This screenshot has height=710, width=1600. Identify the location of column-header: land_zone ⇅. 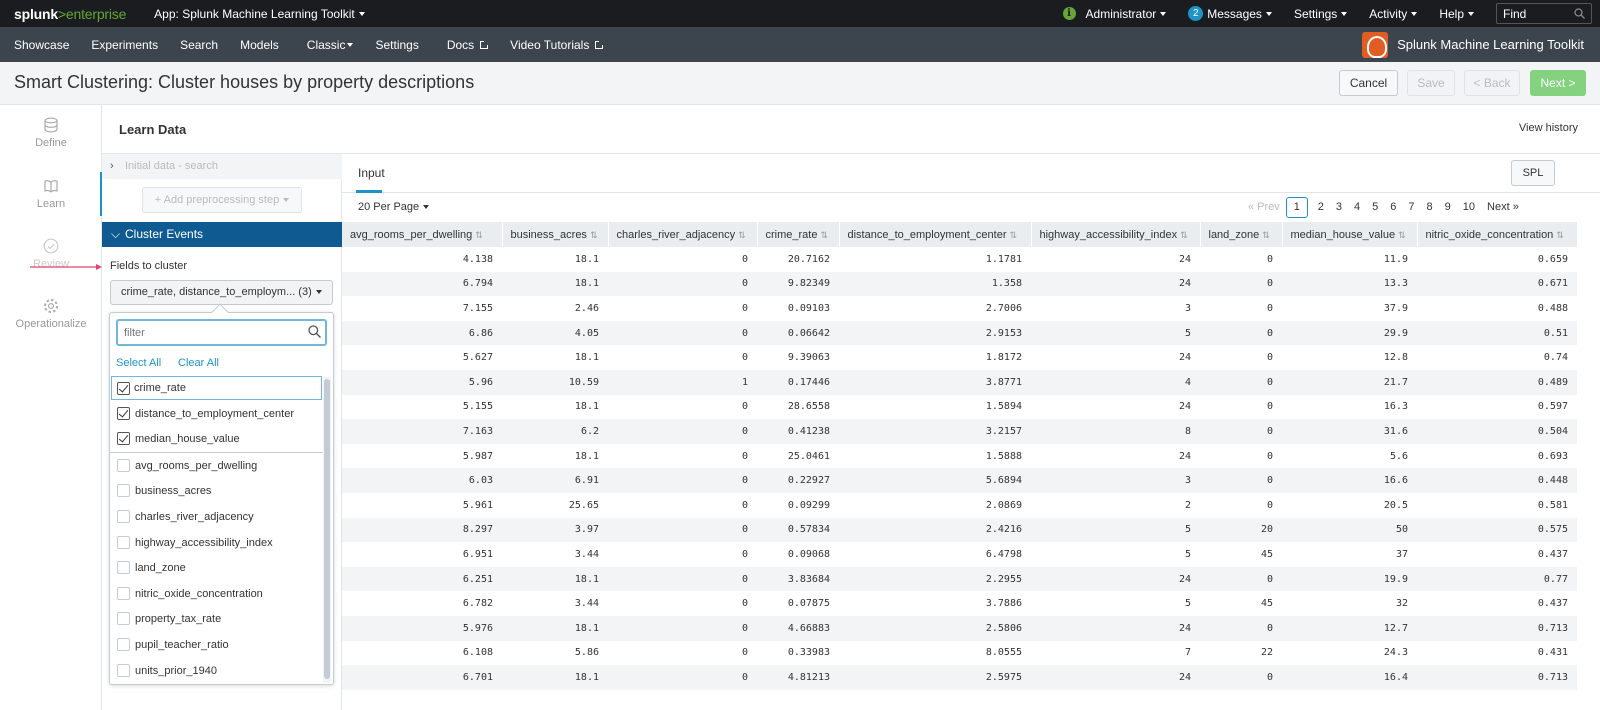
(1241, 234).